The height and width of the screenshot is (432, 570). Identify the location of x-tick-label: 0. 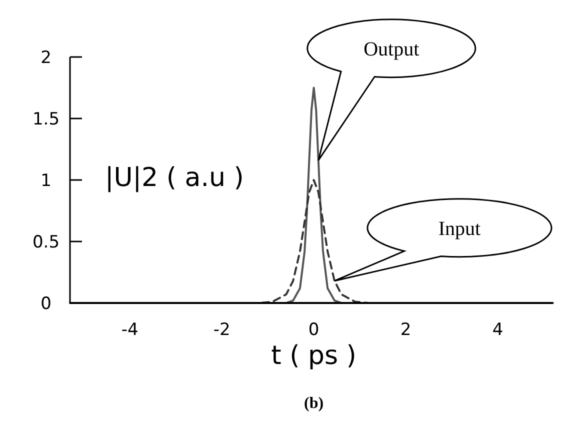
(314, 330).